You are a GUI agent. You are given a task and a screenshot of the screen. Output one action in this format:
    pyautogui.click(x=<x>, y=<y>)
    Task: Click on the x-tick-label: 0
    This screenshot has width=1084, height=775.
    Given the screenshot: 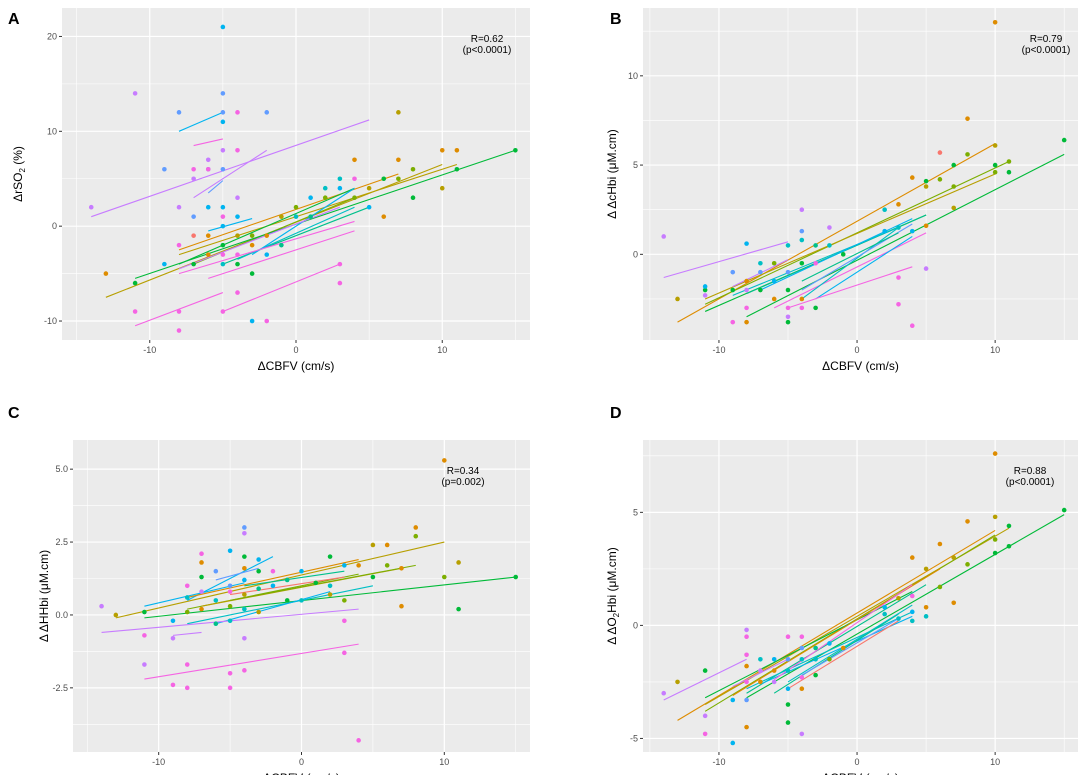 What is the action you would take?
    pyautogui.click(x=301, y=762)
    